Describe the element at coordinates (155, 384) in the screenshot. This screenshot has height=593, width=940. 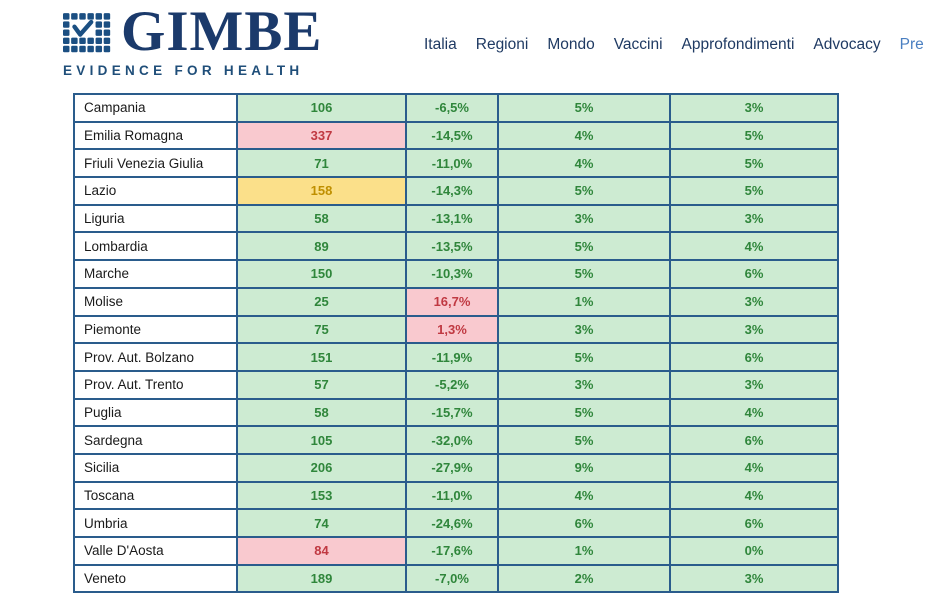
I see `region-name-cell: Prov. Aut. Trento` at that location.